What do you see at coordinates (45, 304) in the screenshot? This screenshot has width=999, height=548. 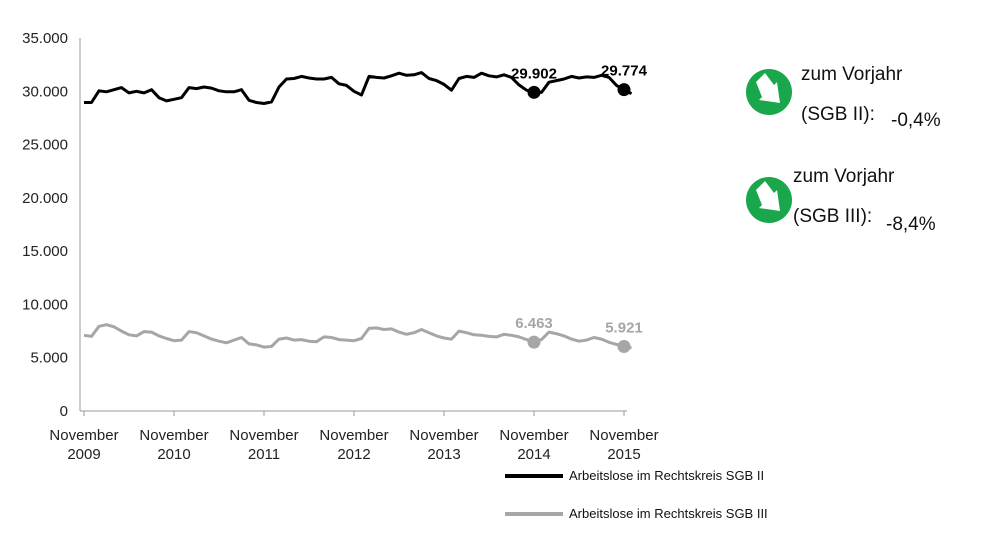 I see `y-tick-label: 10.000` at bounding box center [45, 304].